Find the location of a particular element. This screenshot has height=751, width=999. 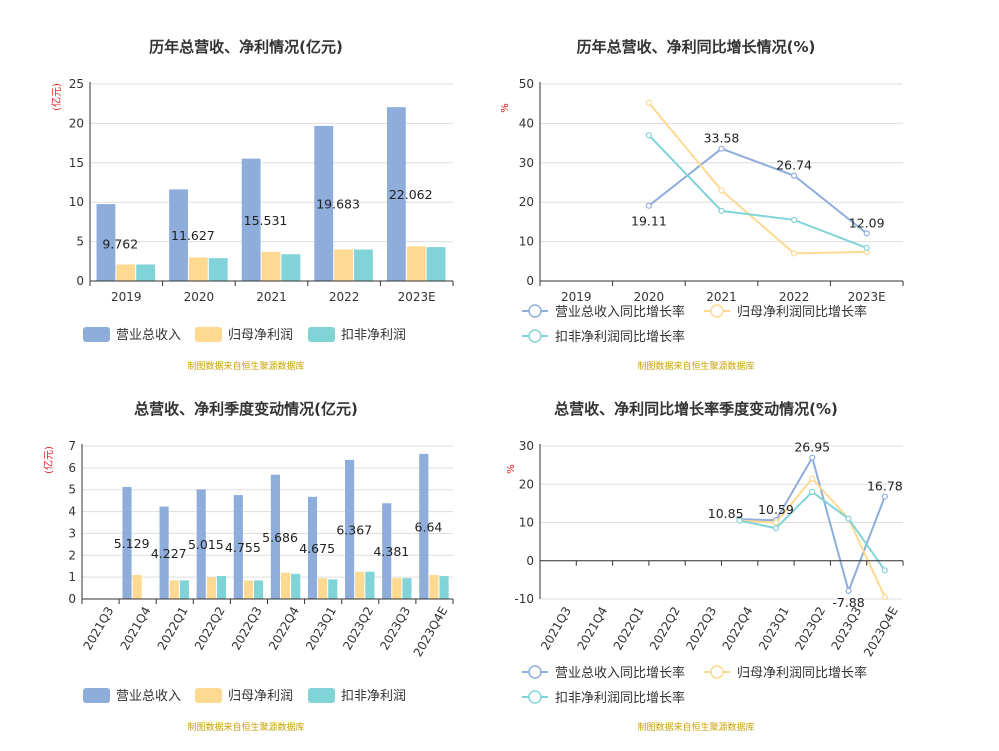

x-tick-label: 2023Q3 is located at coordinates (395, 628).